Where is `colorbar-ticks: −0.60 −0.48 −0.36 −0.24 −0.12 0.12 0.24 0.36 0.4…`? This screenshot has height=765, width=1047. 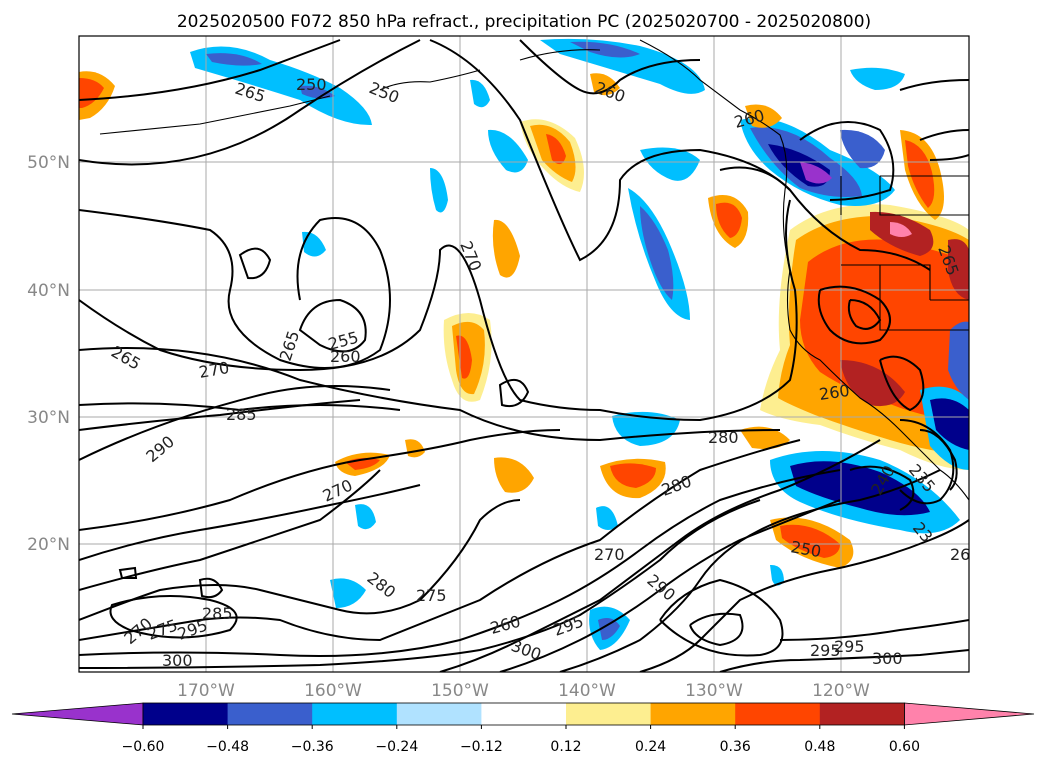
colorbar-ticks: −0.60 −0.48 −0.36 −0.24 −0.12 0.12 0.24 0.36 0.4… is located at coordinates (521, 740).